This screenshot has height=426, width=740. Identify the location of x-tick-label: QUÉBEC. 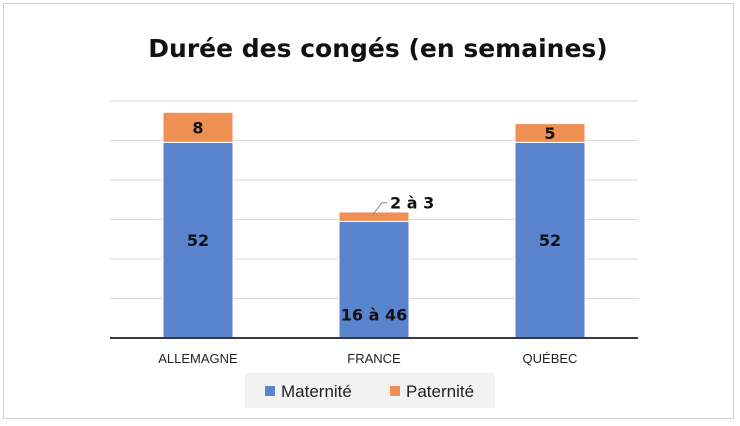
(550, 358).